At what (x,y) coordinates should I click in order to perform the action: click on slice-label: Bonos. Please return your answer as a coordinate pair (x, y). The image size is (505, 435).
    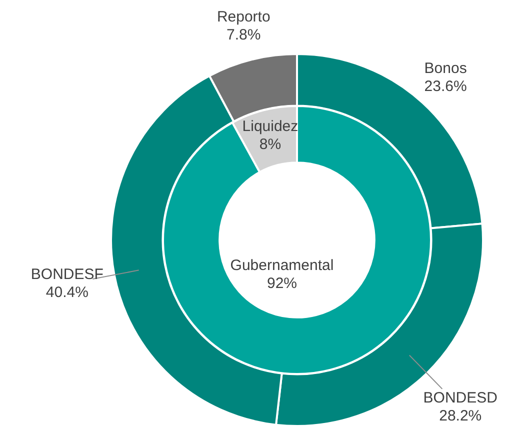
    Looking at the image, I should click on (445, 68).